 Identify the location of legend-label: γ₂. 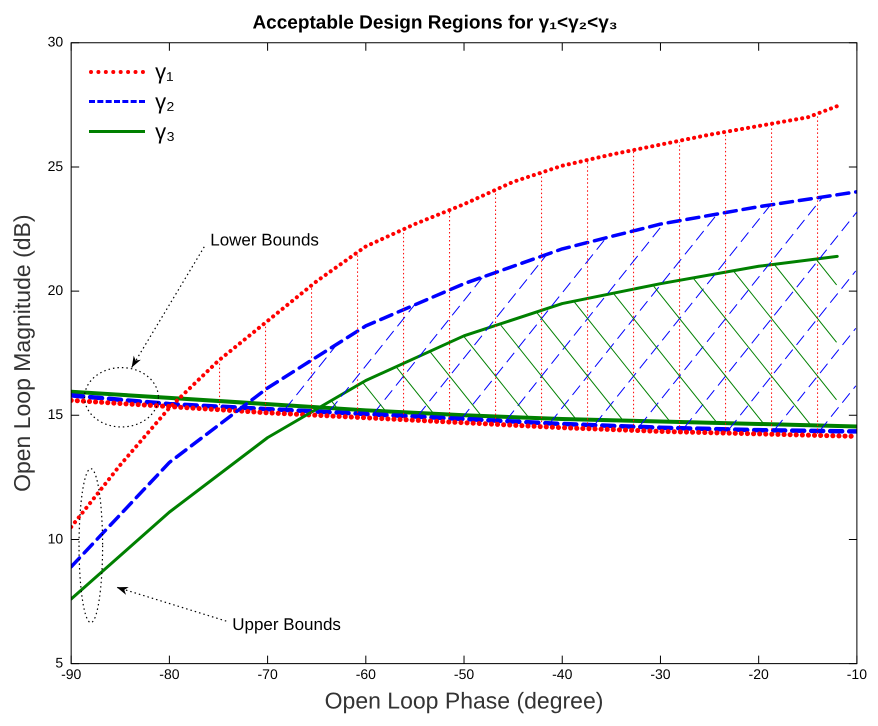
(165, 101).